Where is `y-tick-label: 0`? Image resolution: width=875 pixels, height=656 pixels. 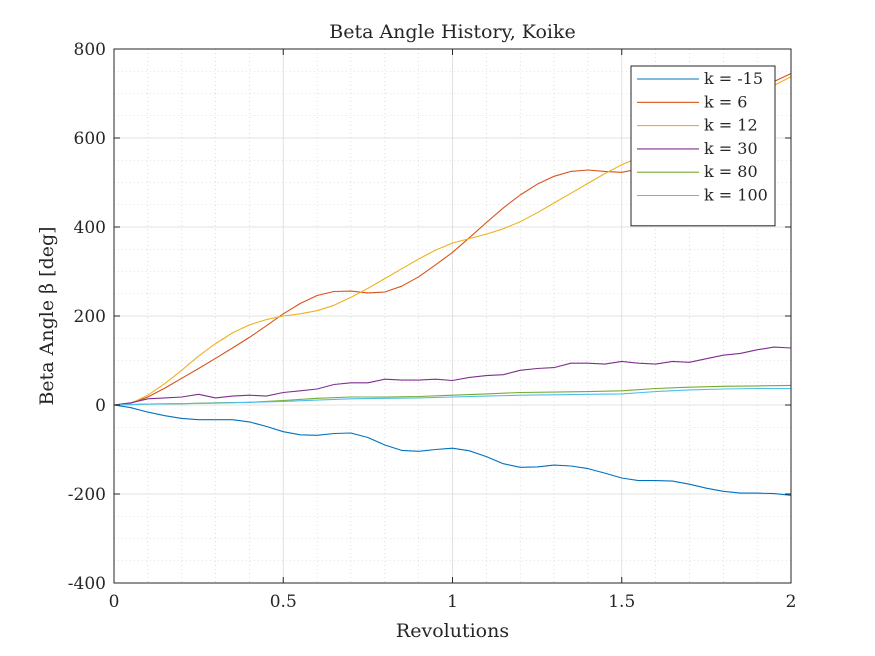
y-tick-label: 0 is located at coordinates (100, 406).